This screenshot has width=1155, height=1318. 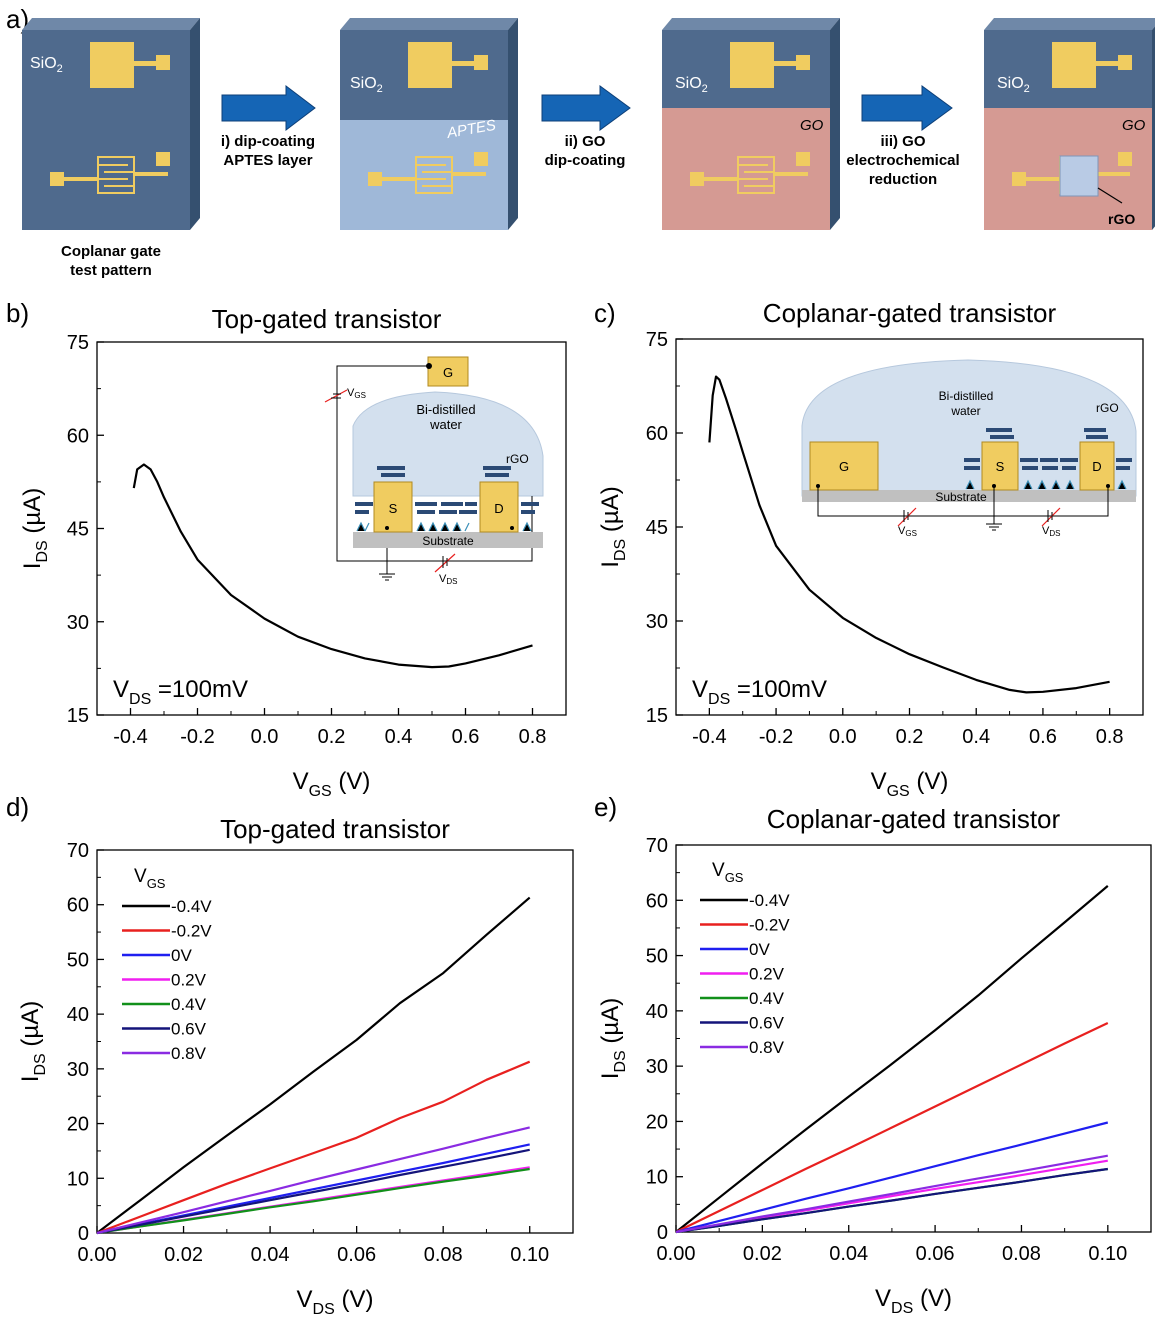 What do you see at coordinates (910, 737) in the screenshot?
I see `x-tick-label: 0.2` at bounding box center [910, 737].